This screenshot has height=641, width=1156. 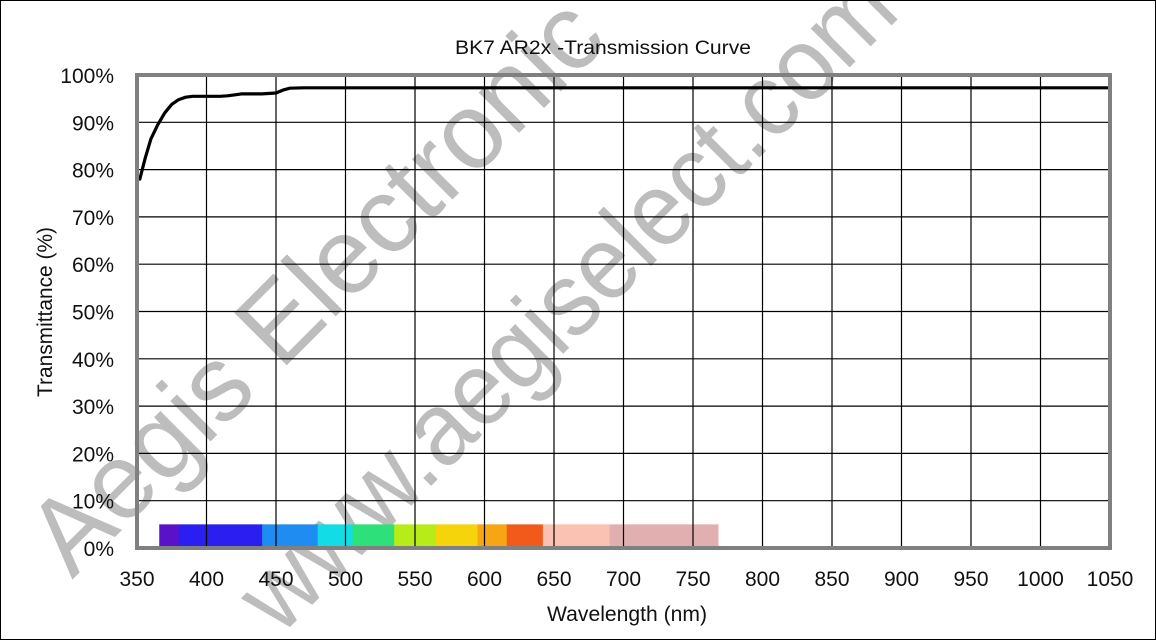 What do you see at coordinates (206, 579) in the screenshot?
I see `x-tick-label: 400` at bounding box center [206, 579].